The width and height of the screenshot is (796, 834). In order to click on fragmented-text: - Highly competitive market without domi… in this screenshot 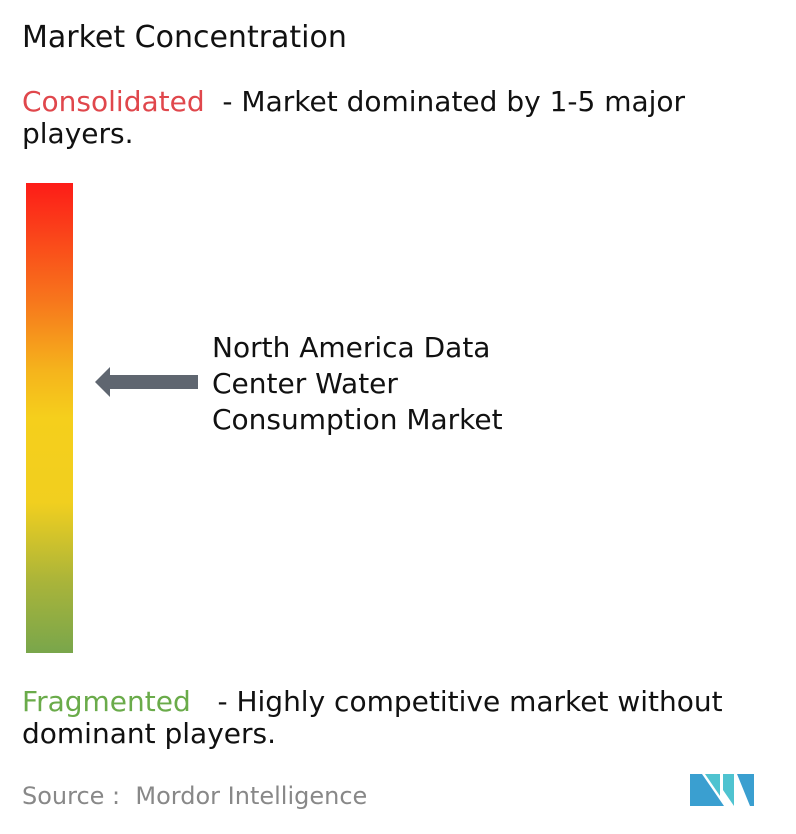, I will do `click(377, 717)`.